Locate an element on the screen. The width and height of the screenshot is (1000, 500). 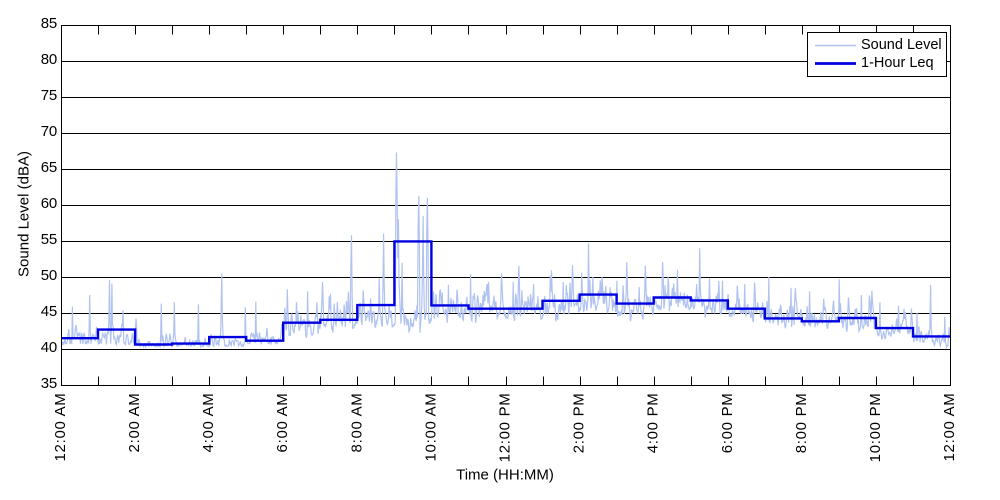
svg-text: 8:00 PM is located at coordinates (801, 423).